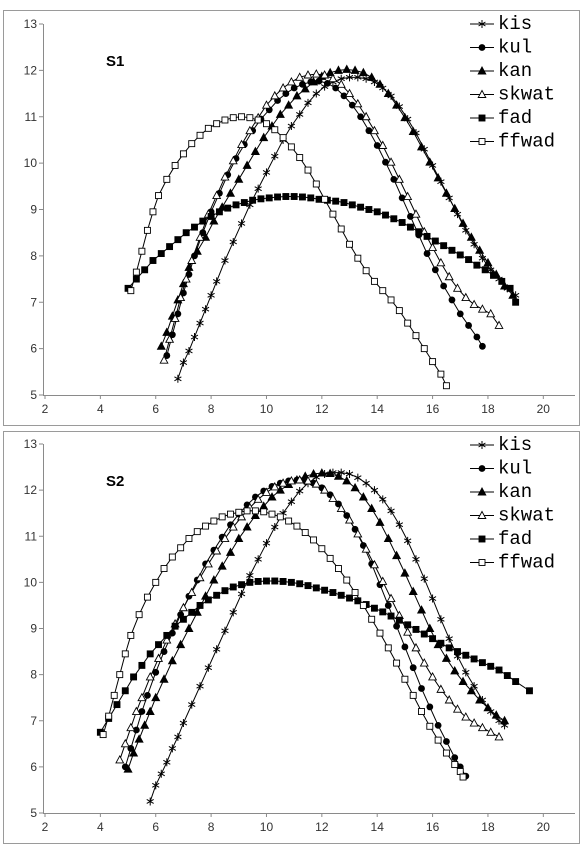 Image resolution: width=583 pixels, height=846 pixels. Describe the element at coordinates (544, 827) in the screenshot. I see `x-tick-label: 20` at that location.